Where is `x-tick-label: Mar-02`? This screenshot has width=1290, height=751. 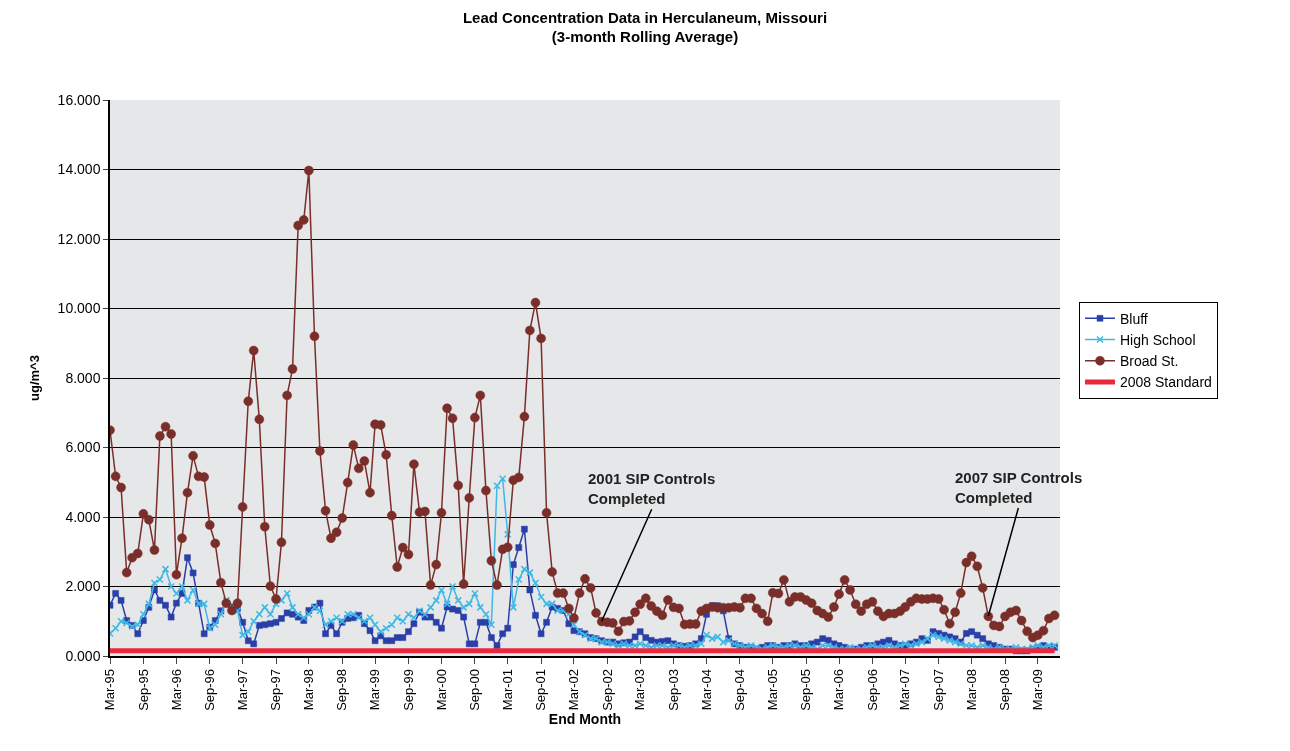 x-tick-label: Mar-02 is located at coordinates (574, 689).